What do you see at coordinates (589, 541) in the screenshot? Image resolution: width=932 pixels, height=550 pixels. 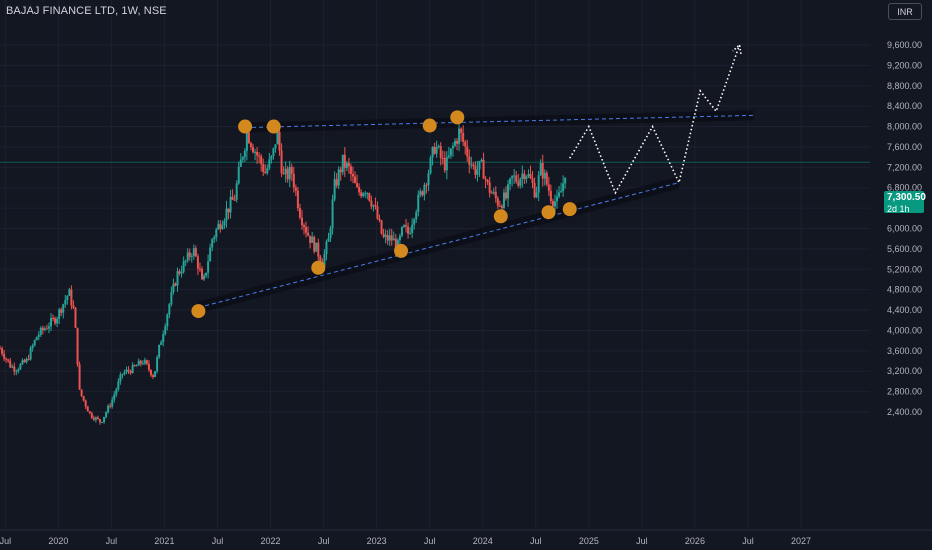 I see `x-tick-label: 2025` at bounding box center [589, 541].